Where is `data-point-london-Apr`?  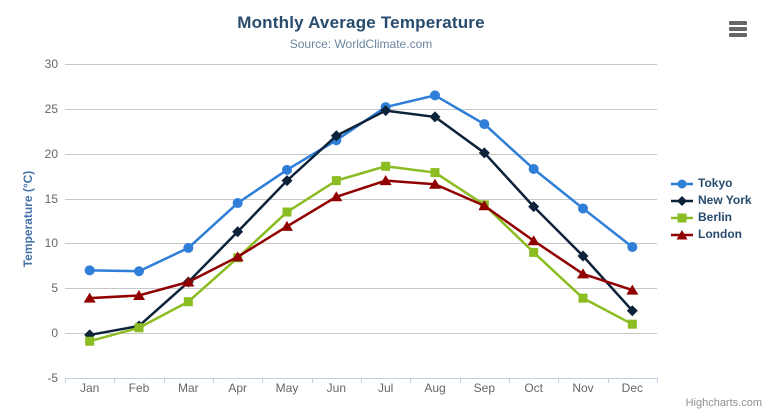 data-point-london-Apr is located at coordinates (237, 256).